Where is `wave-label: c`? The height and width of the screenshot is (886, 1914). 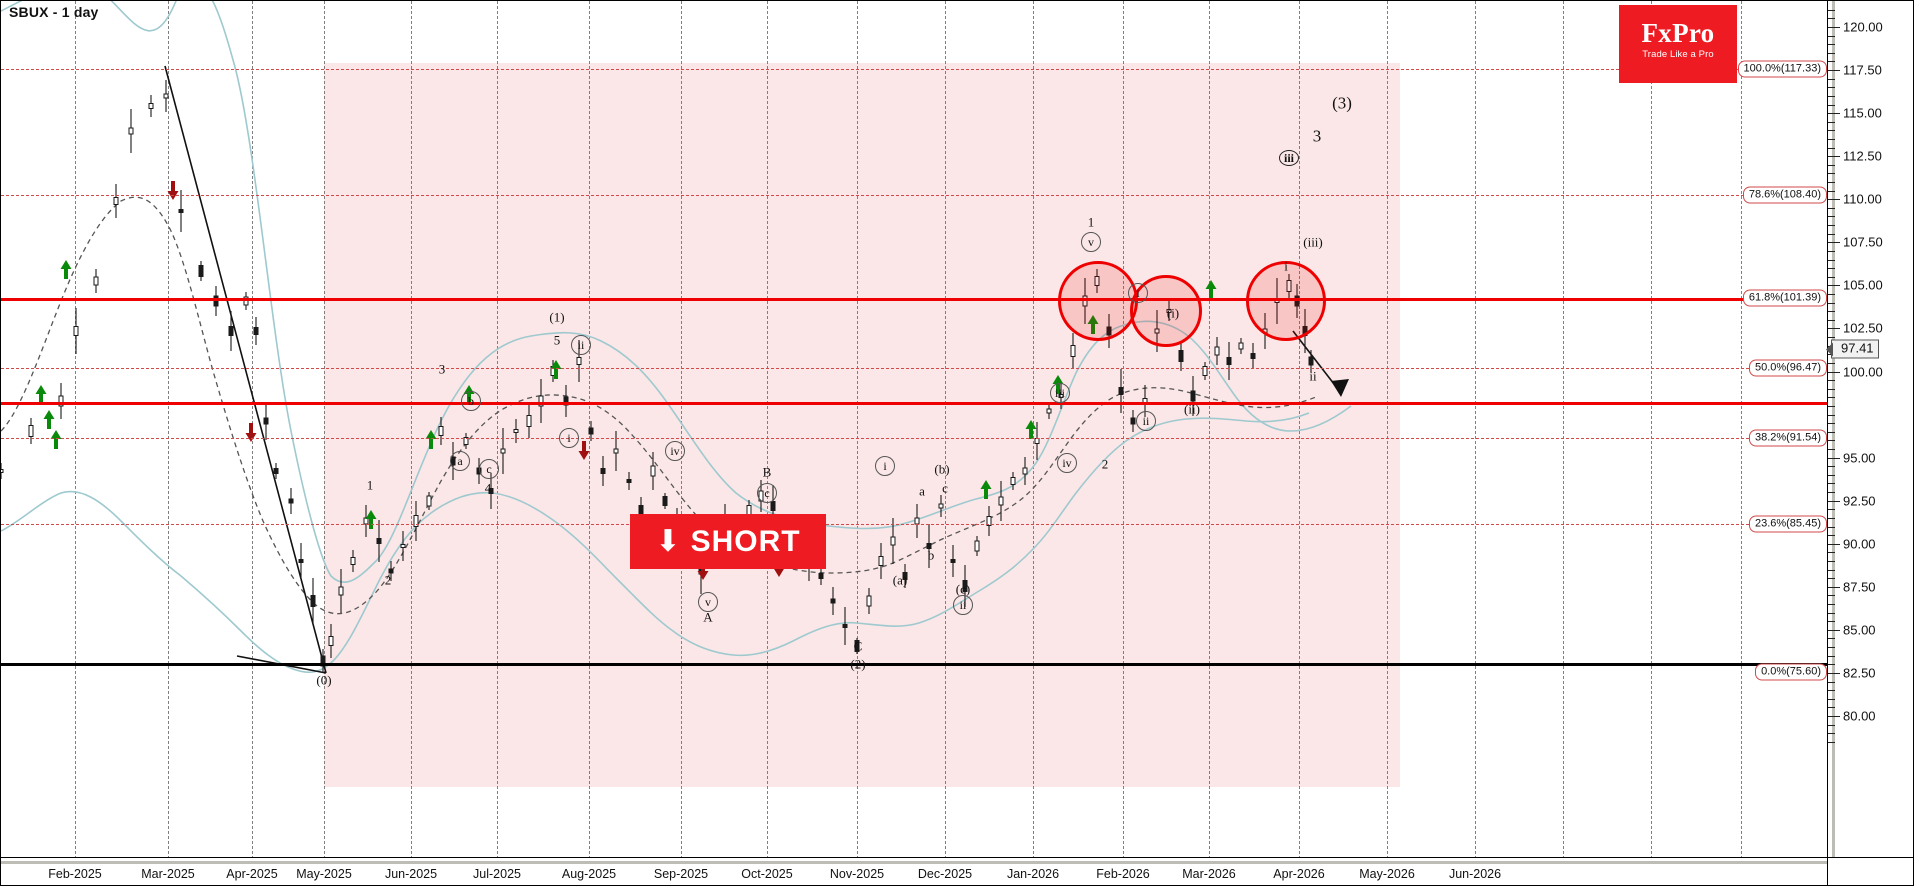 wave-label: c is located at coordinates (489, 469).